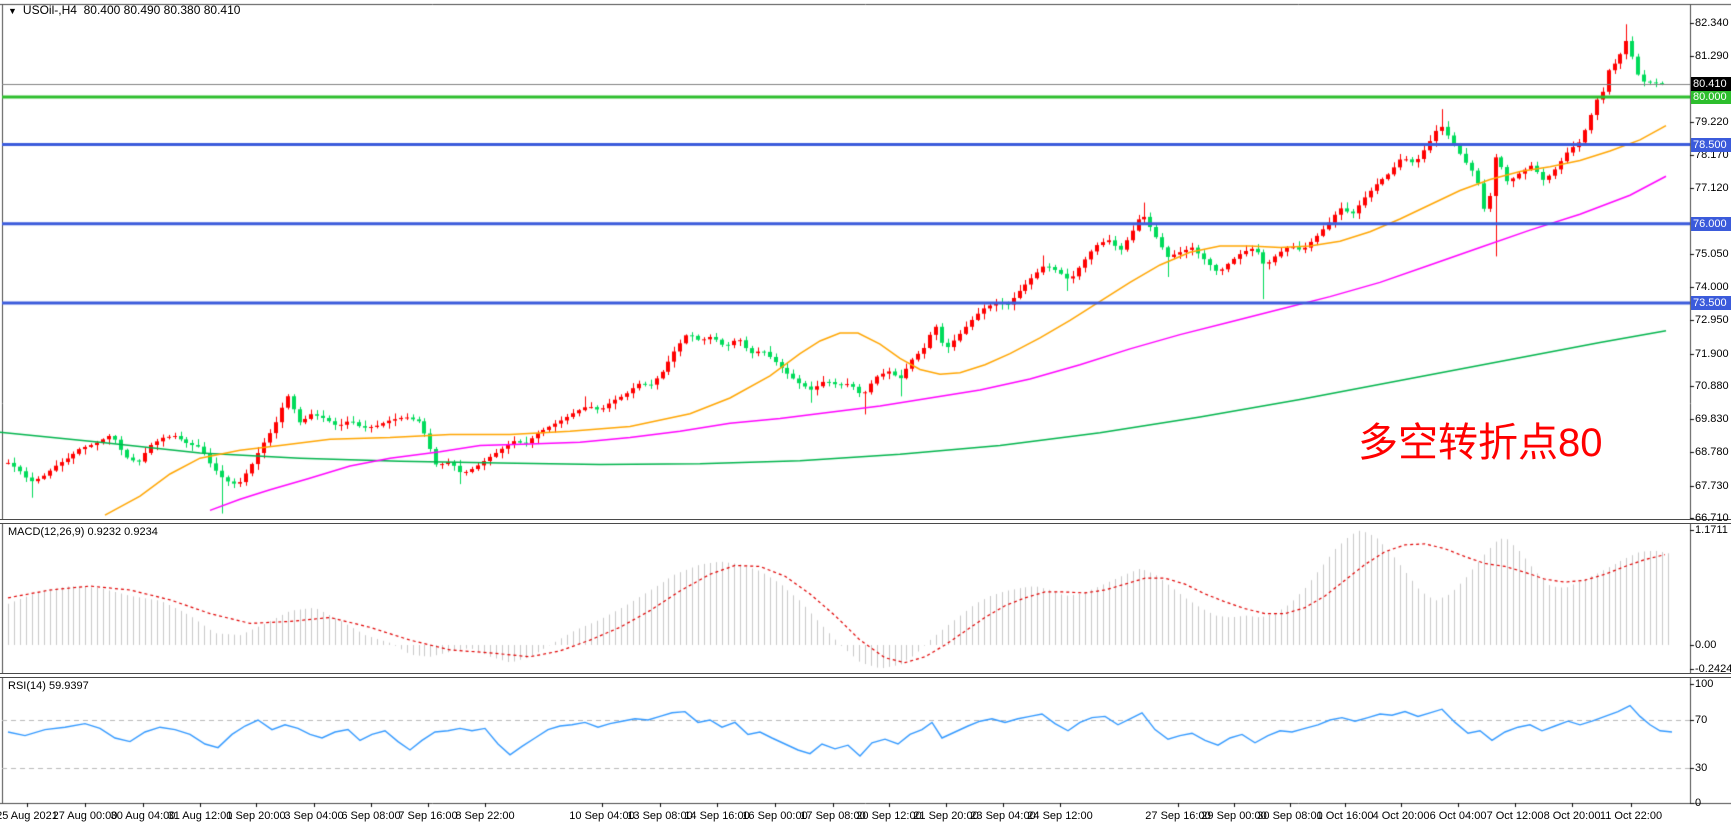 This screenshot has width=1731, height=835. I want to click on time-axis-label: 14 Sep 16:00, so click(717, 816).